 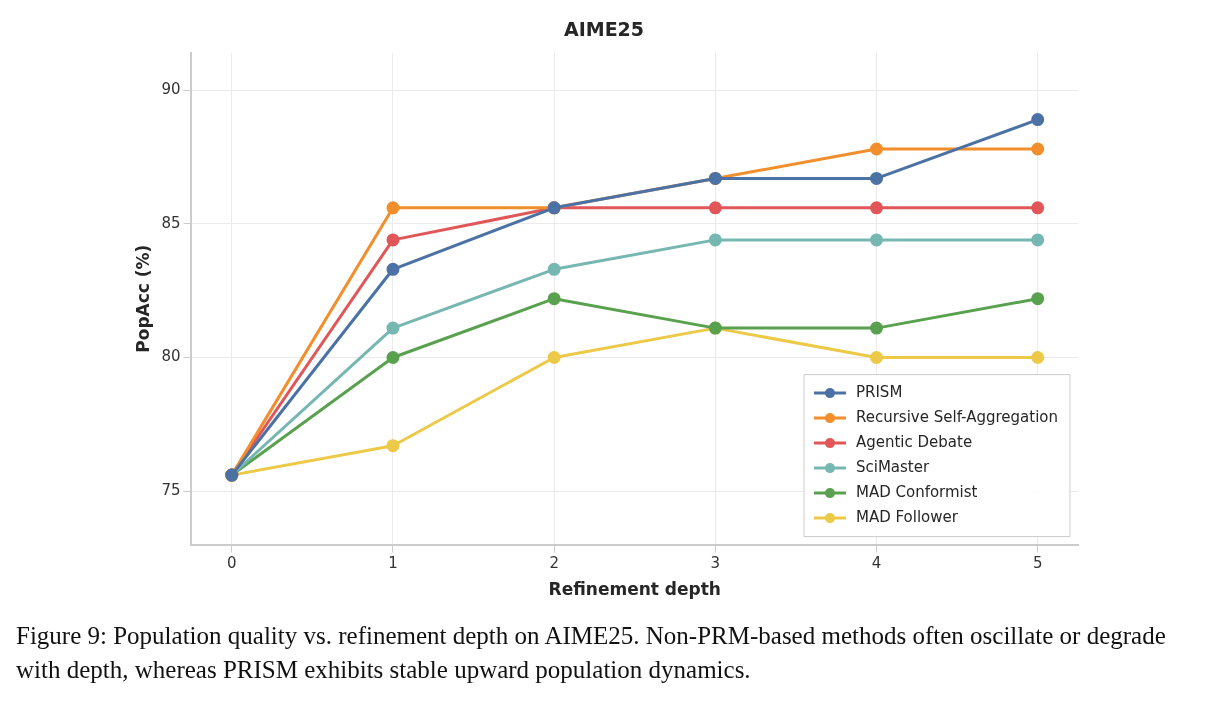 I want to click on x-tick-label: 2, so click(x=554, y=563).